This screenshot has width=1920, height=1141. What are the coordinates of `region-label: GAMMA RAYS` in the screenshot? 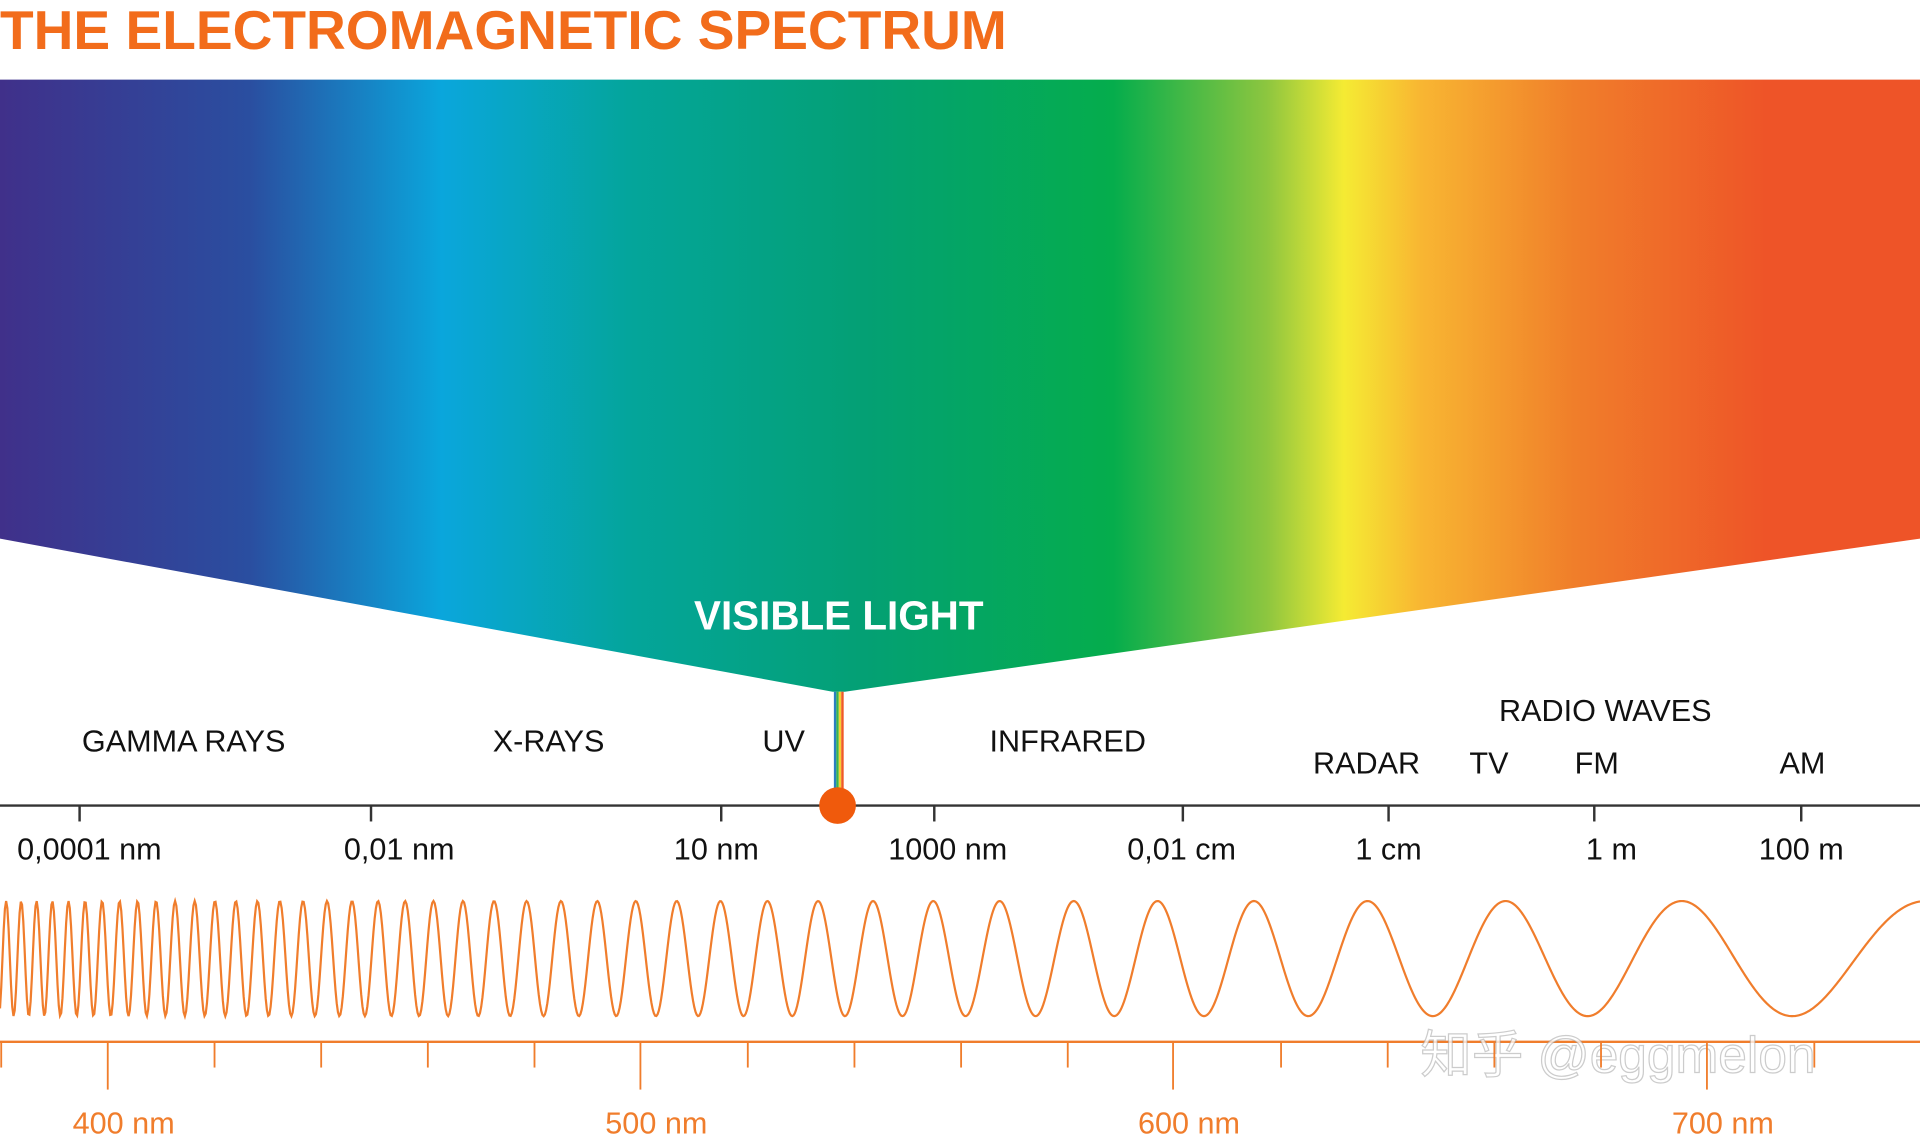 It's located at (183, 742).